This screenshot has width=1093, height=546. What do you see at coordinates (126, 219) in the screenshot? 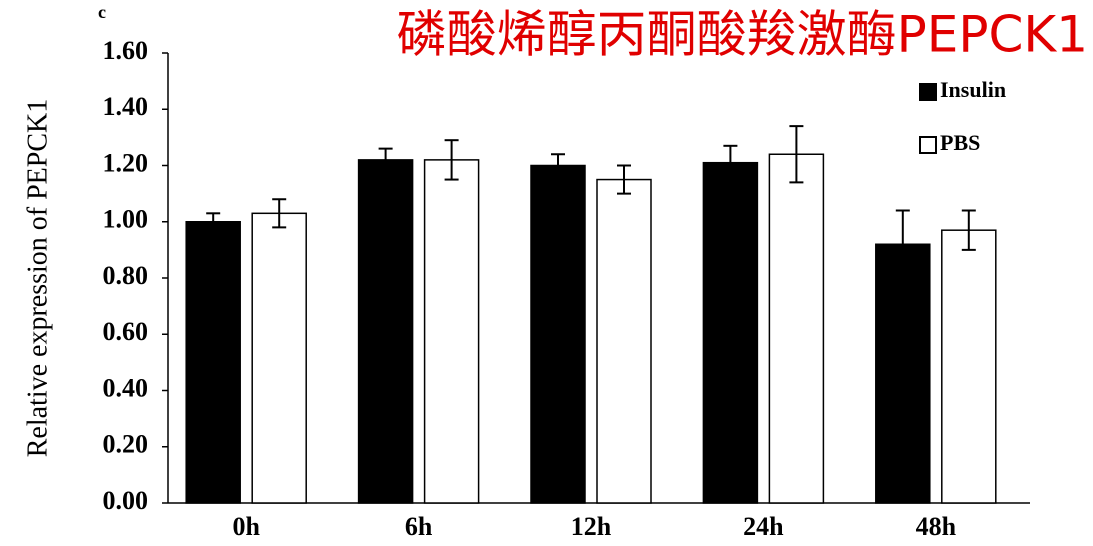
I see `y-tick-label: 1.00` at bounding box center [126, 219].